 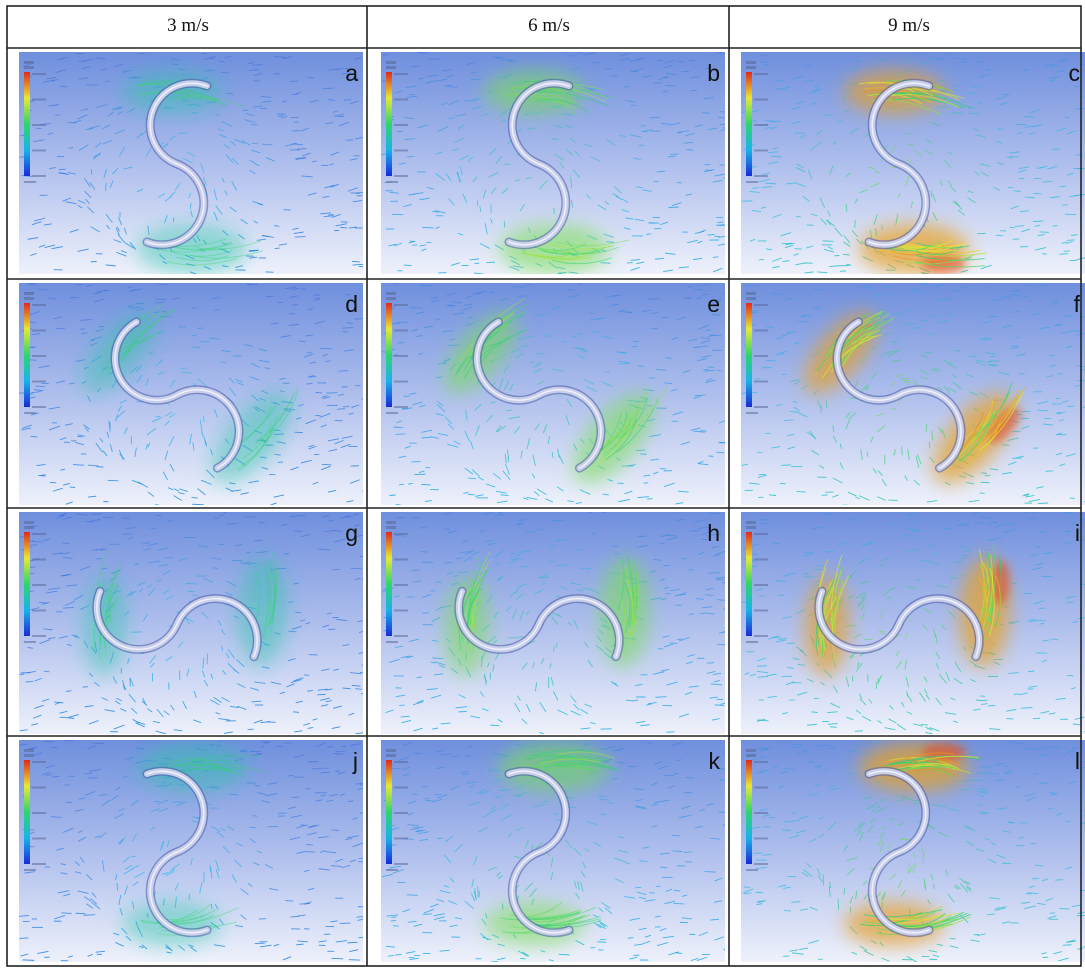 I want to click on panel-label-b: b, so click(x=713, y=73).